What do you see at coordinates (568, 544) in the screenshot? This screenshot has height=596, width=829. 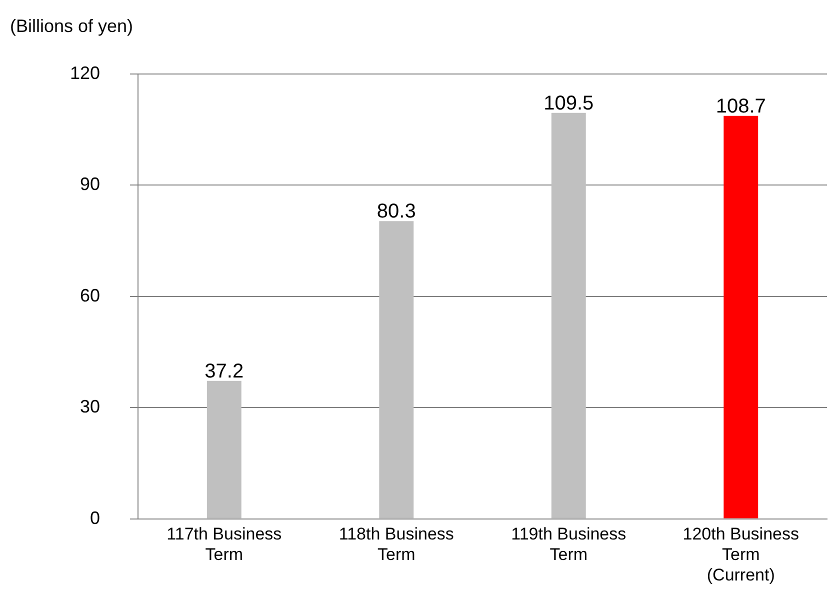 I see `x-tick-label: 119th Business Term` at bounding box center [568, 544].